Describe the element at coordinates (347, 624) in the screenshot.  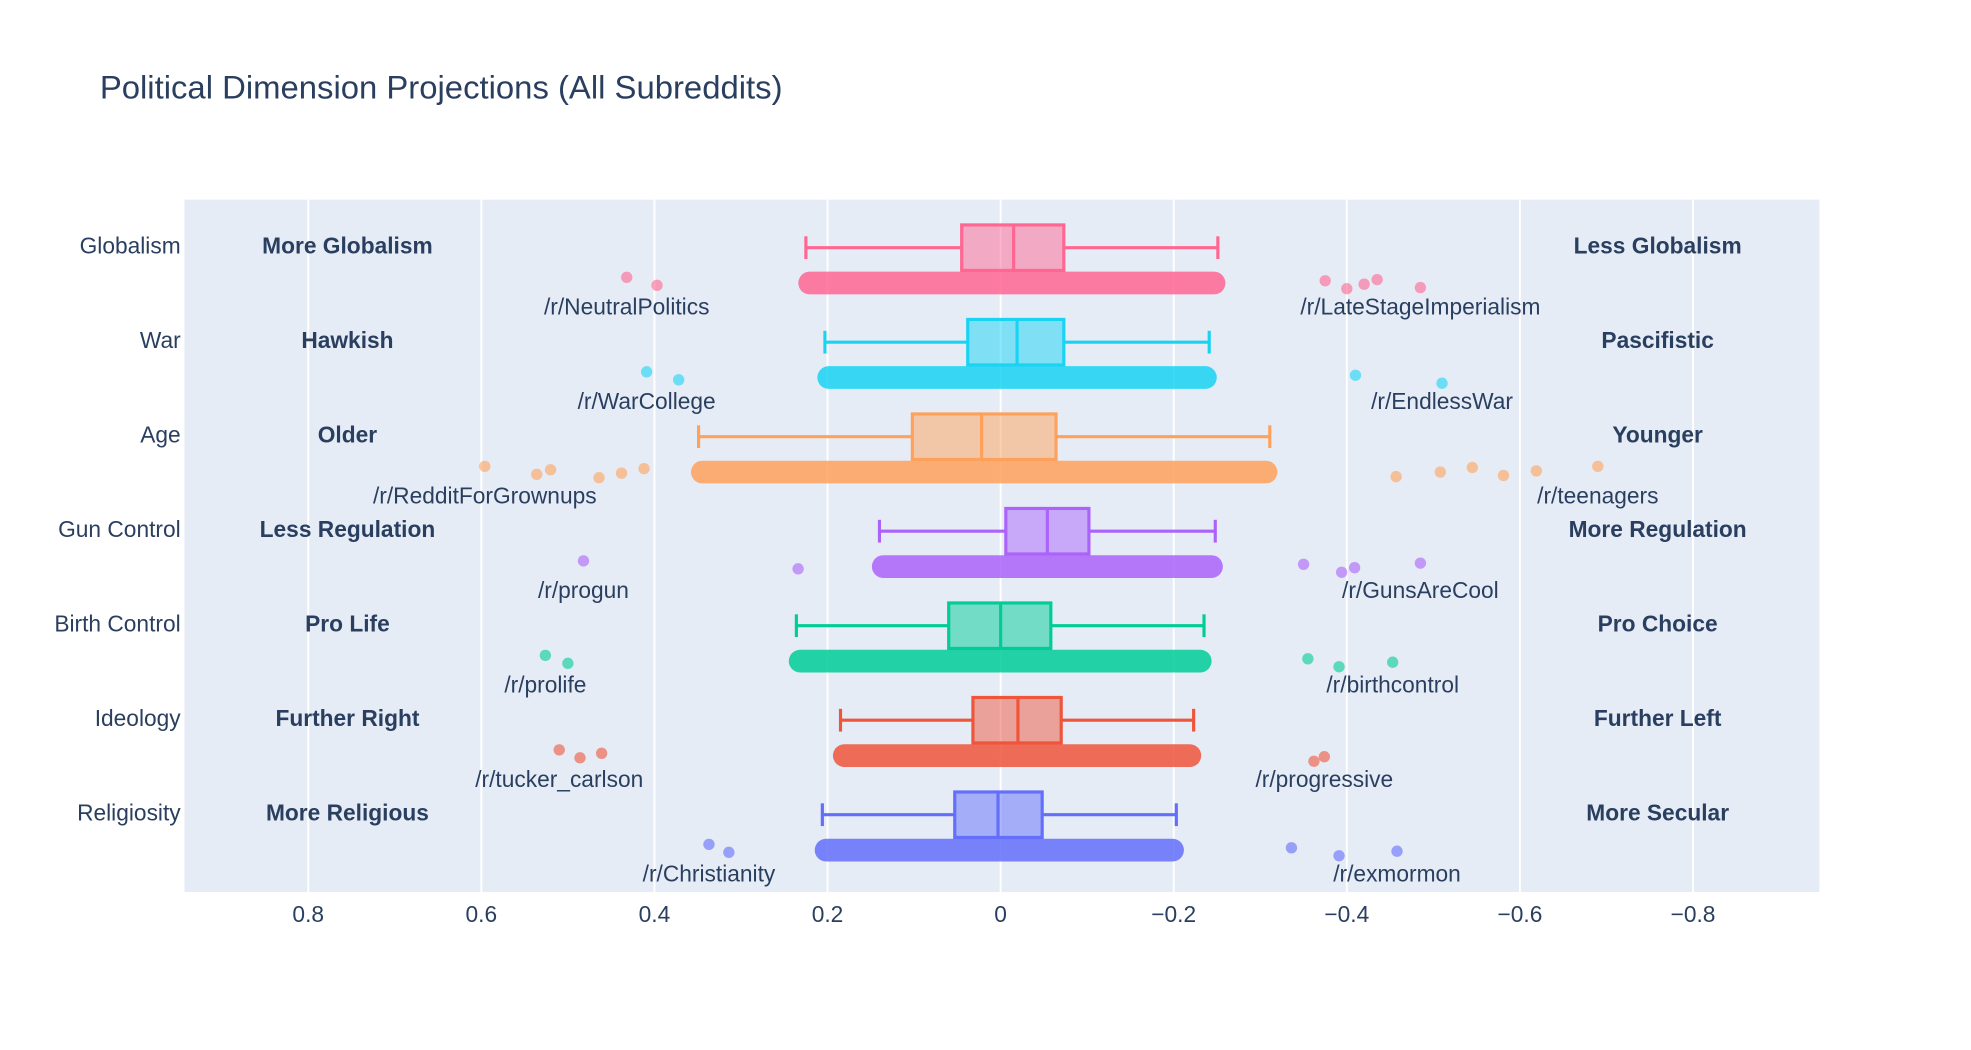
I see `pole-label: Pro Life` at that location.